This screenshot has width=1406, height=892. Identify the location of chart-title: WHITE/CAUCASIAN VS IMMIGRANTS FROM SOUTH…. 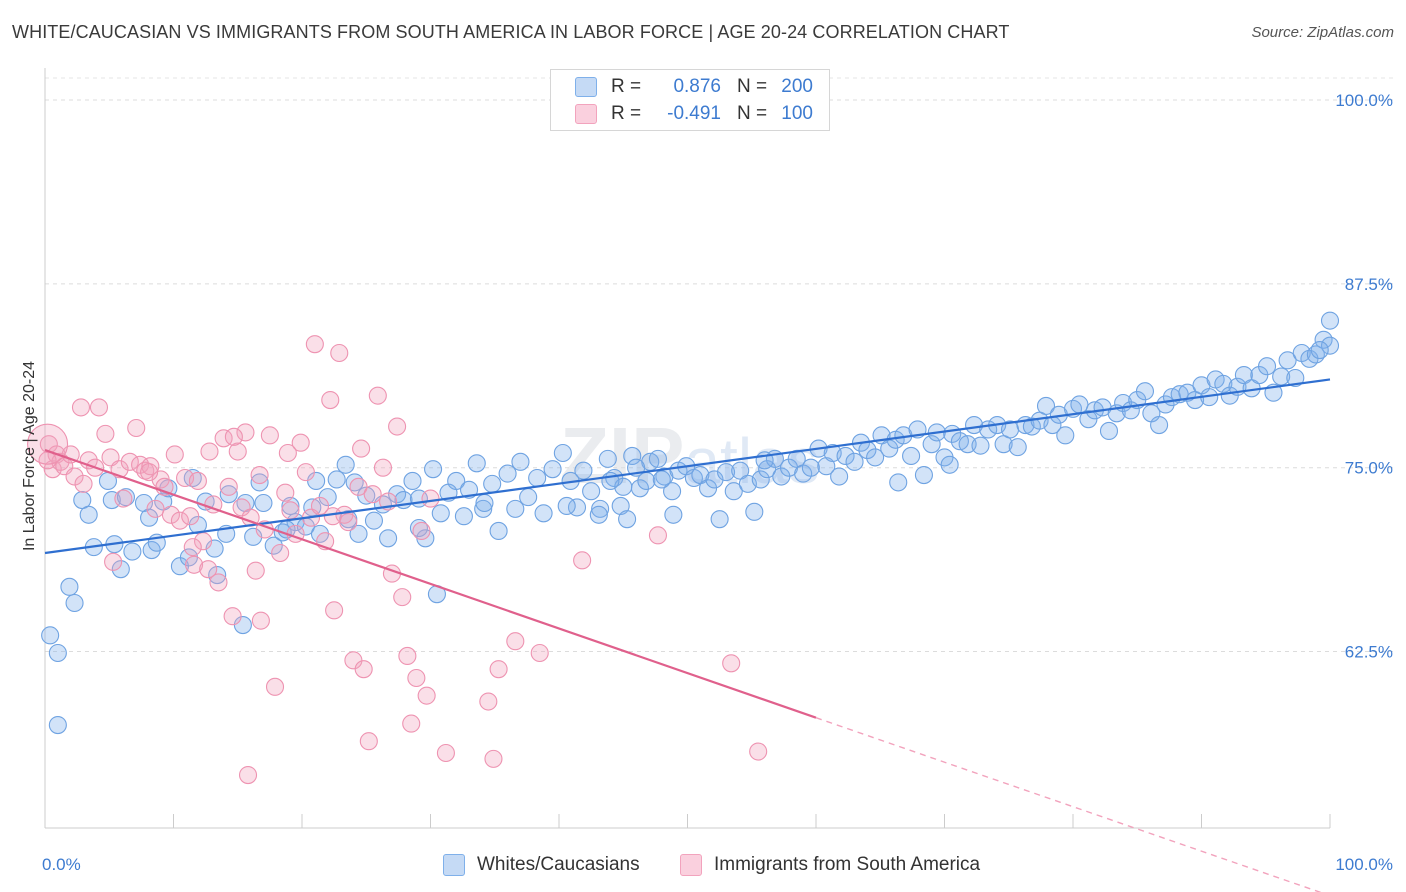
(511, 32).